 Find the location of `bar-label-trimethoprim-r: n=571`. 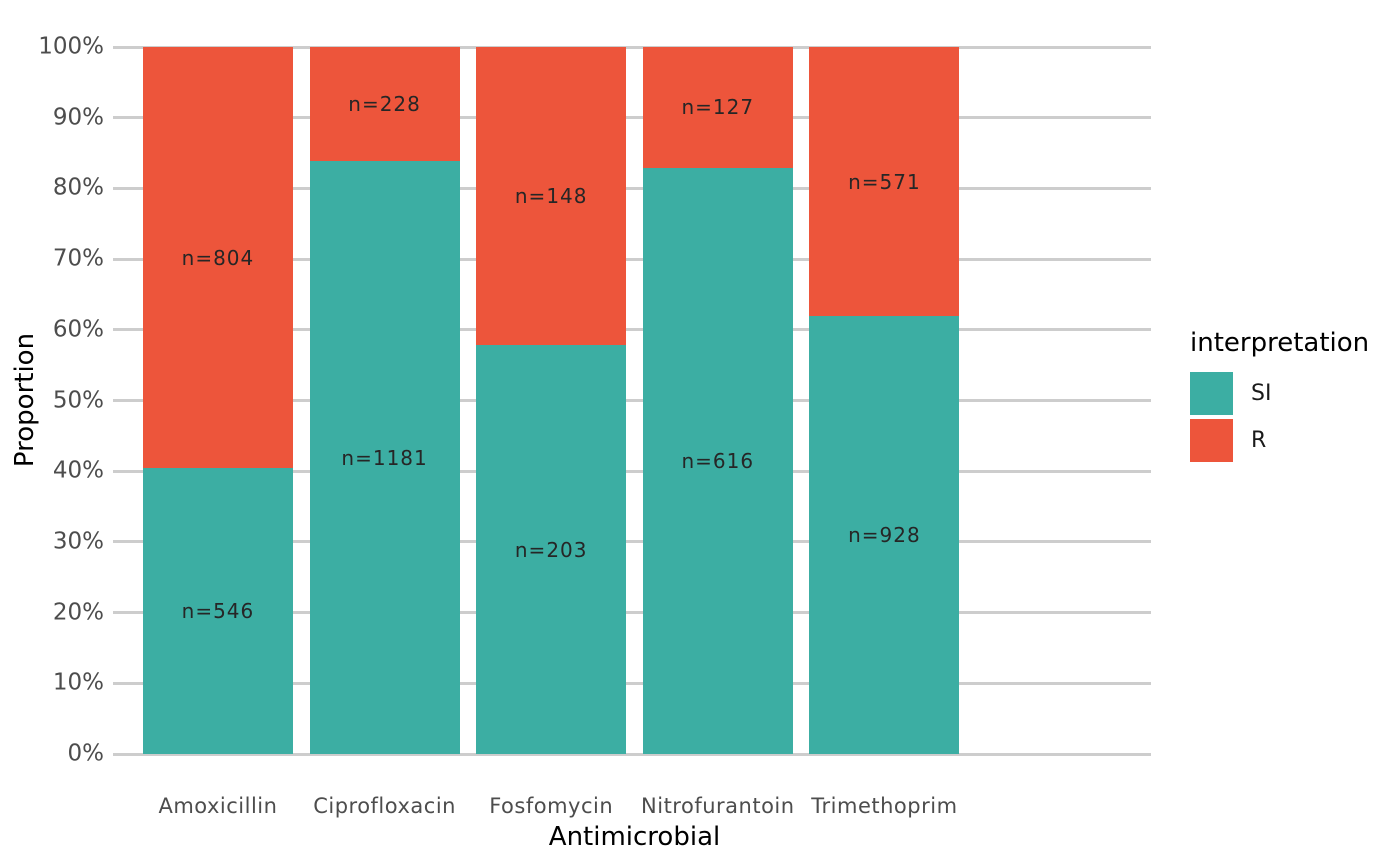

bar-label-trimethoprim-r: n=571 is located at coordinates (884, 181).